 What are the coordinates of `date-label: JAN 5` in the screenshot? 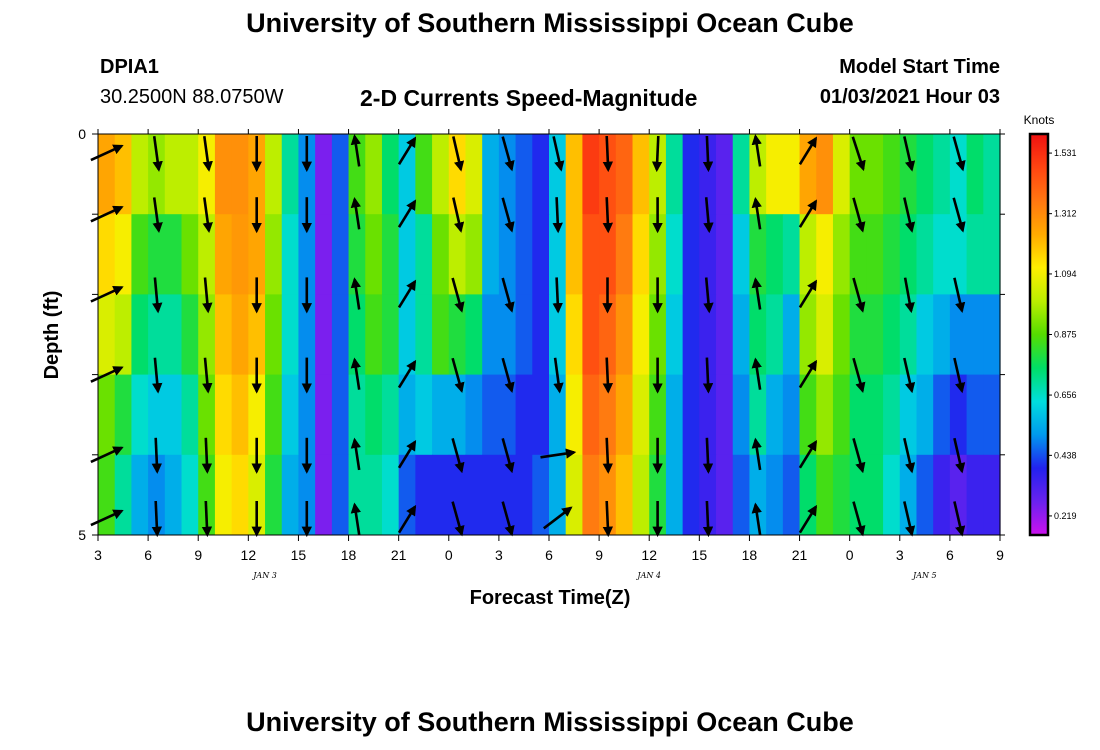 It's located at (924, 575).